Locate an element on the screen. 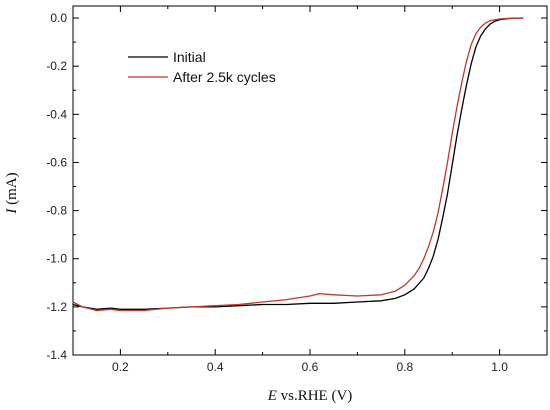  y-tick-label: -1.0 is located at coordinates (56, 259).